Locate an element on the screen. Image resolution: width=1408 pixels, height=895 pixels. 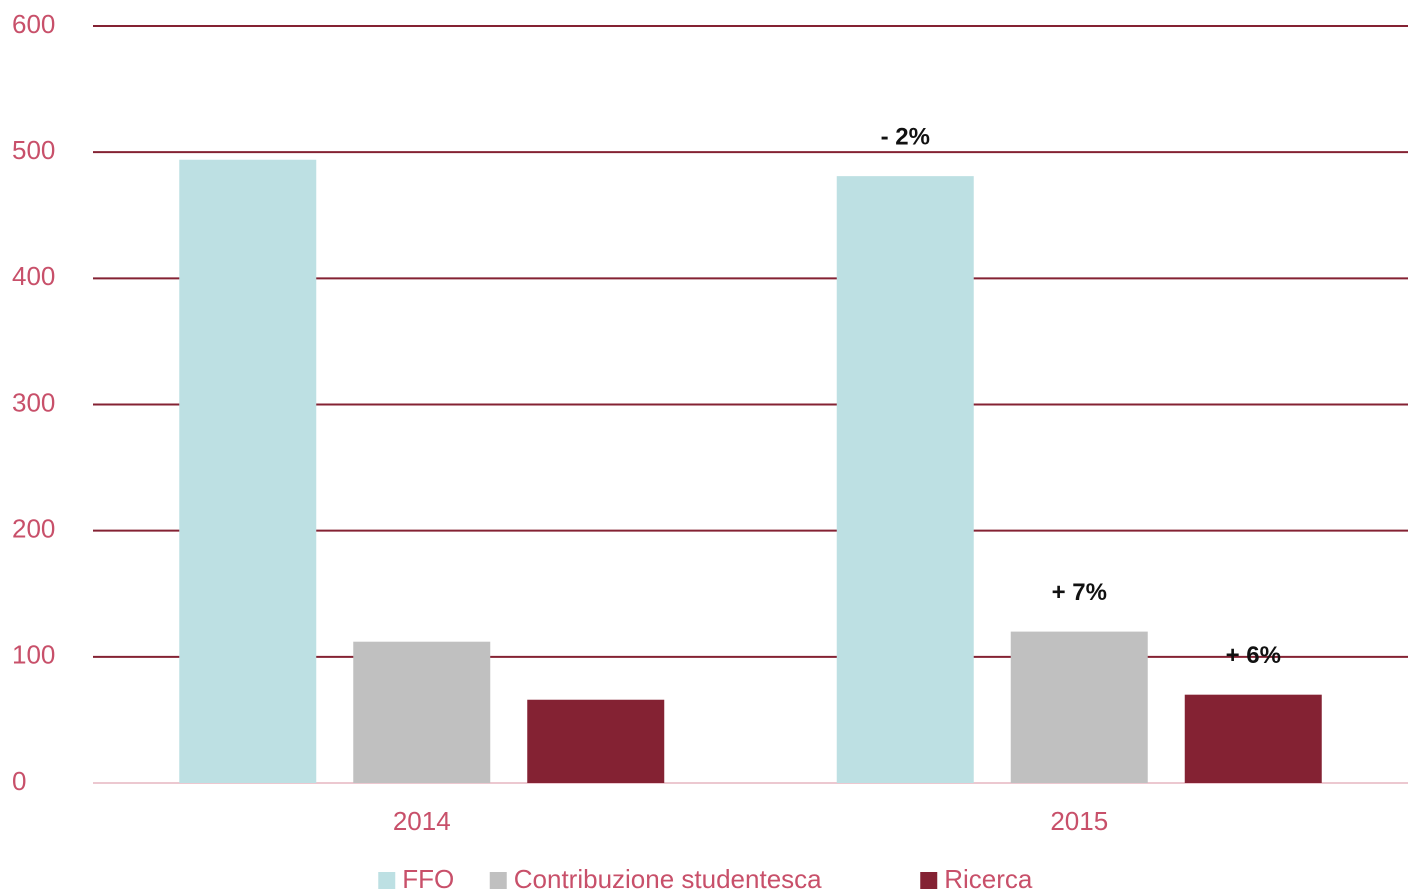
y-tick-label: 600 is located at coordinates (33, 24).